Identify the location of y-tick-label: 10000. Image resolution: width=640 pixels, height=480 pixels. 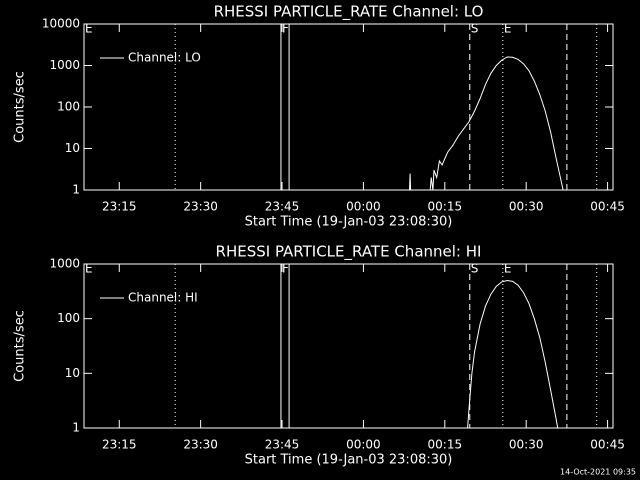
(61, 24).